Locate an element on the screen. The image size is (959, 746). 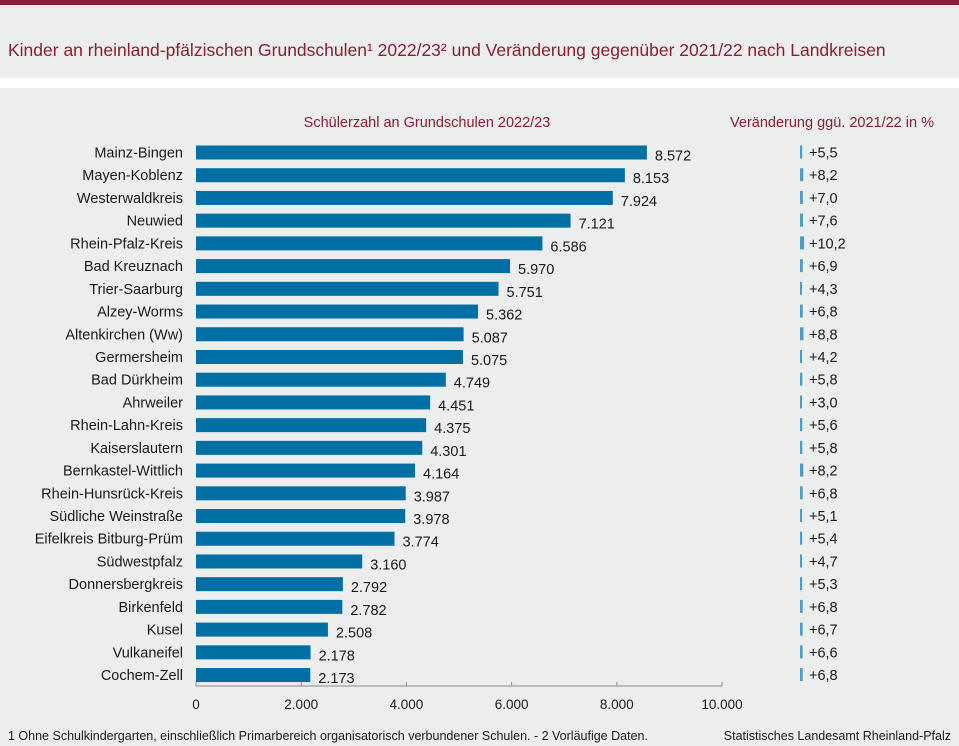
category-label: Altenkirchen (Ww) is located at coordinates (124, 335).